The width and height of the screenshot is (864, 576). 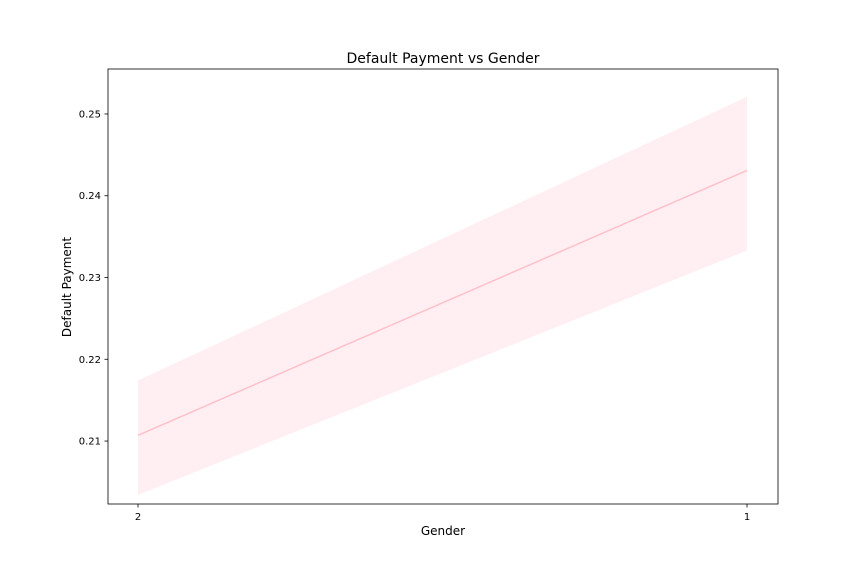 I want to click on y-tick-label: 0.24, so click(x=90, y=196).